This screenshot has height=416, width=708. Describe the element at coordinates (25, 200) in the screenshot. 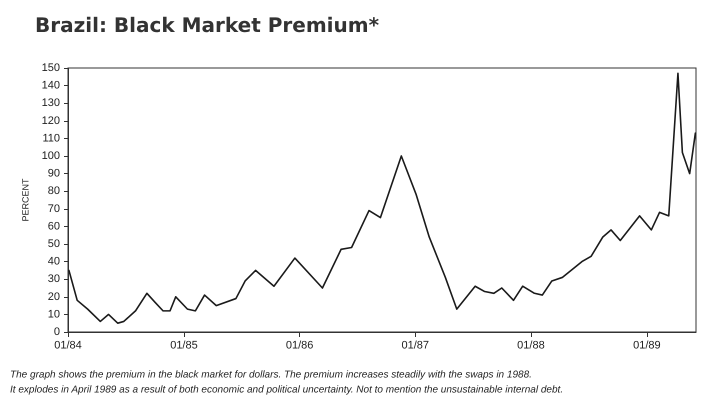

I see `y-axis-title: PERCENT` at that location.